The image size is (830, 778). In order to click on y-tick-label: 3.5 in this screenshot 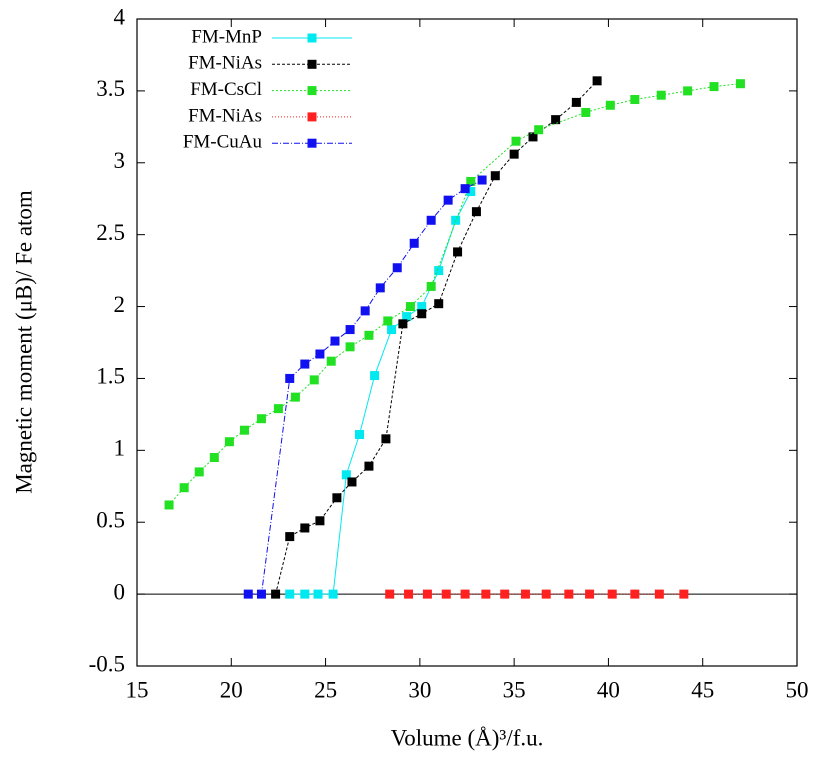, I will do `click(110, 88)`.